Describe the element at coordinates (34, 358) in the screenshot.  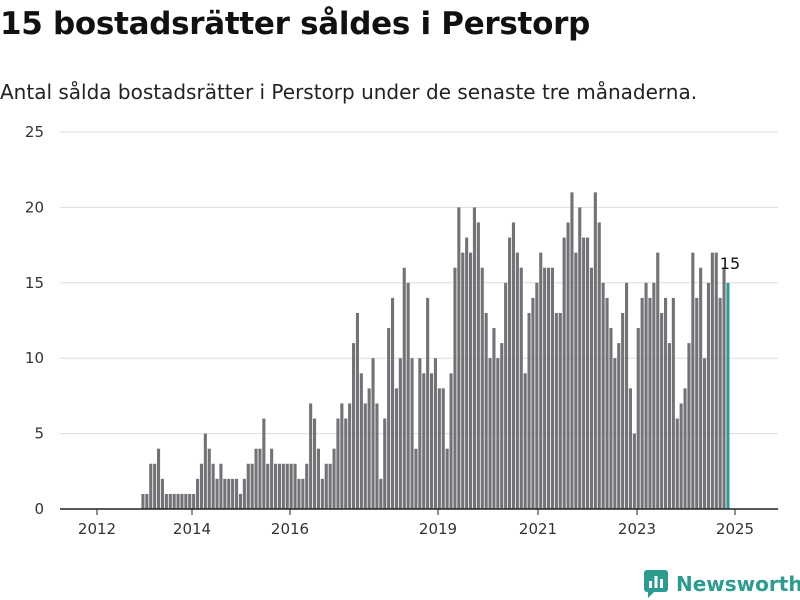
I see `y-tick-label: 10` at that location.